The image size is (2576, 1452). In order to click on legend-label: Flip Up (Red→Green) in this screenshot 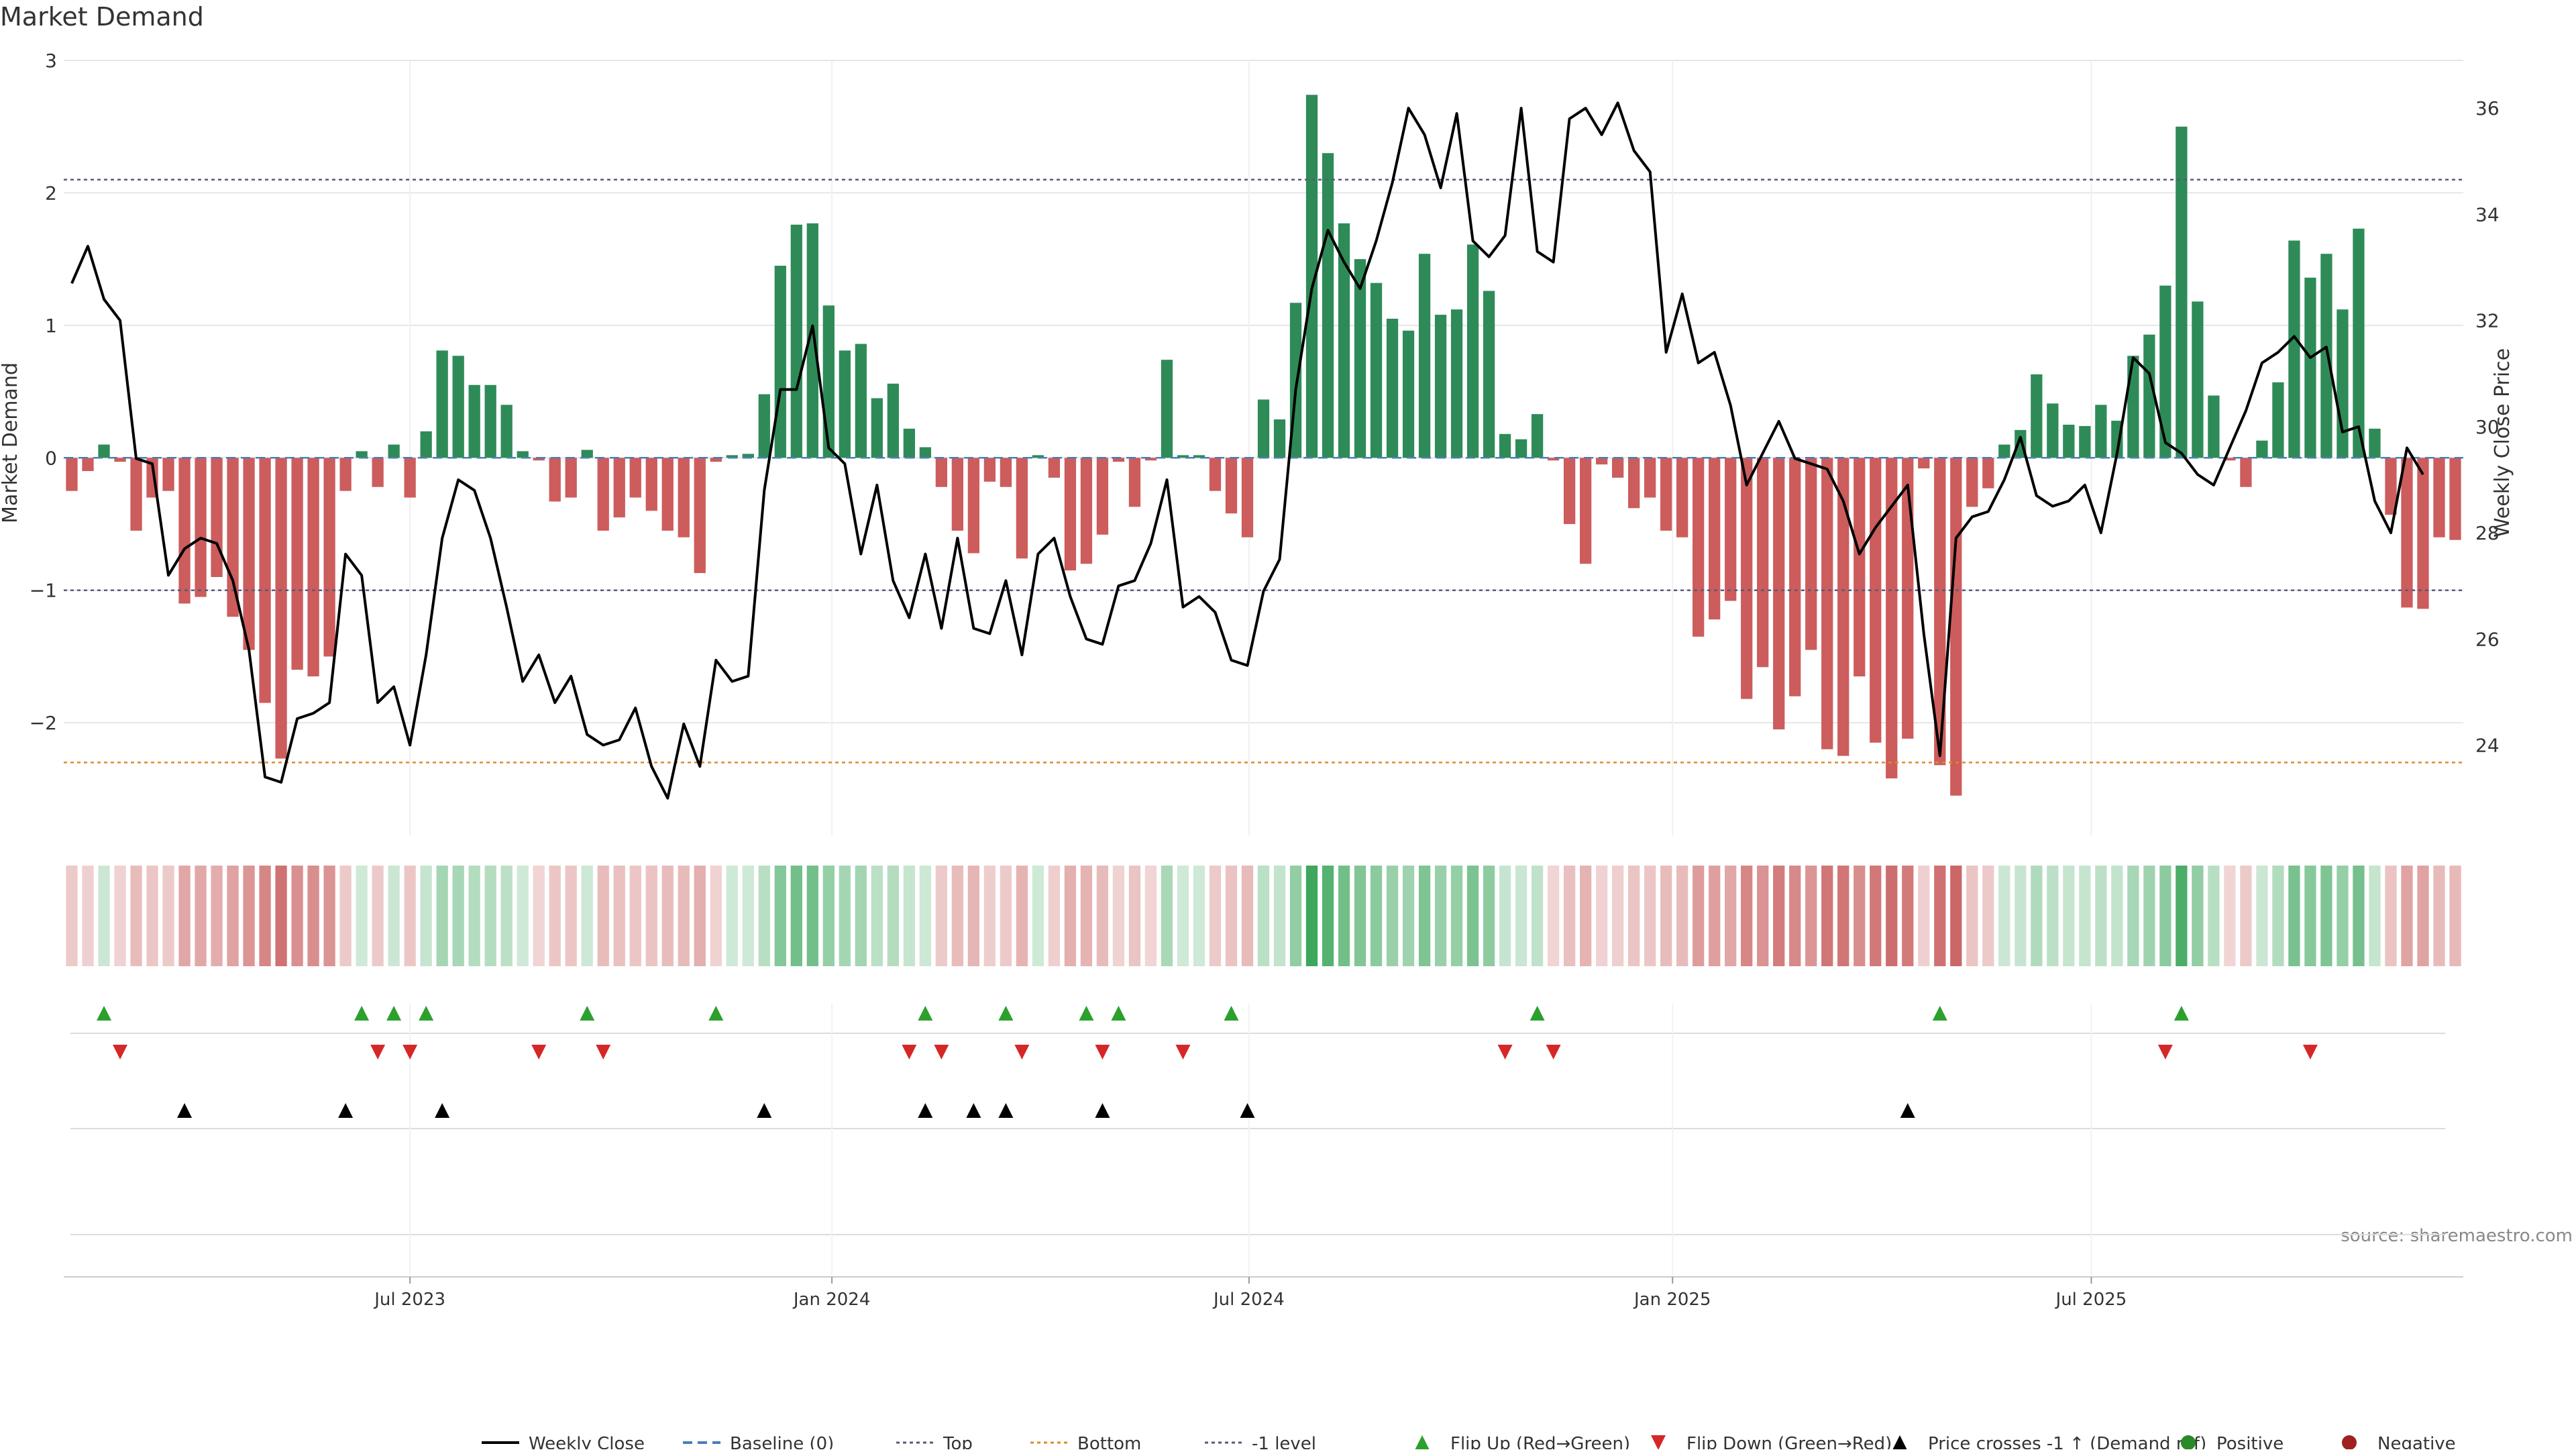, I will do `click(1540, 1441)`.